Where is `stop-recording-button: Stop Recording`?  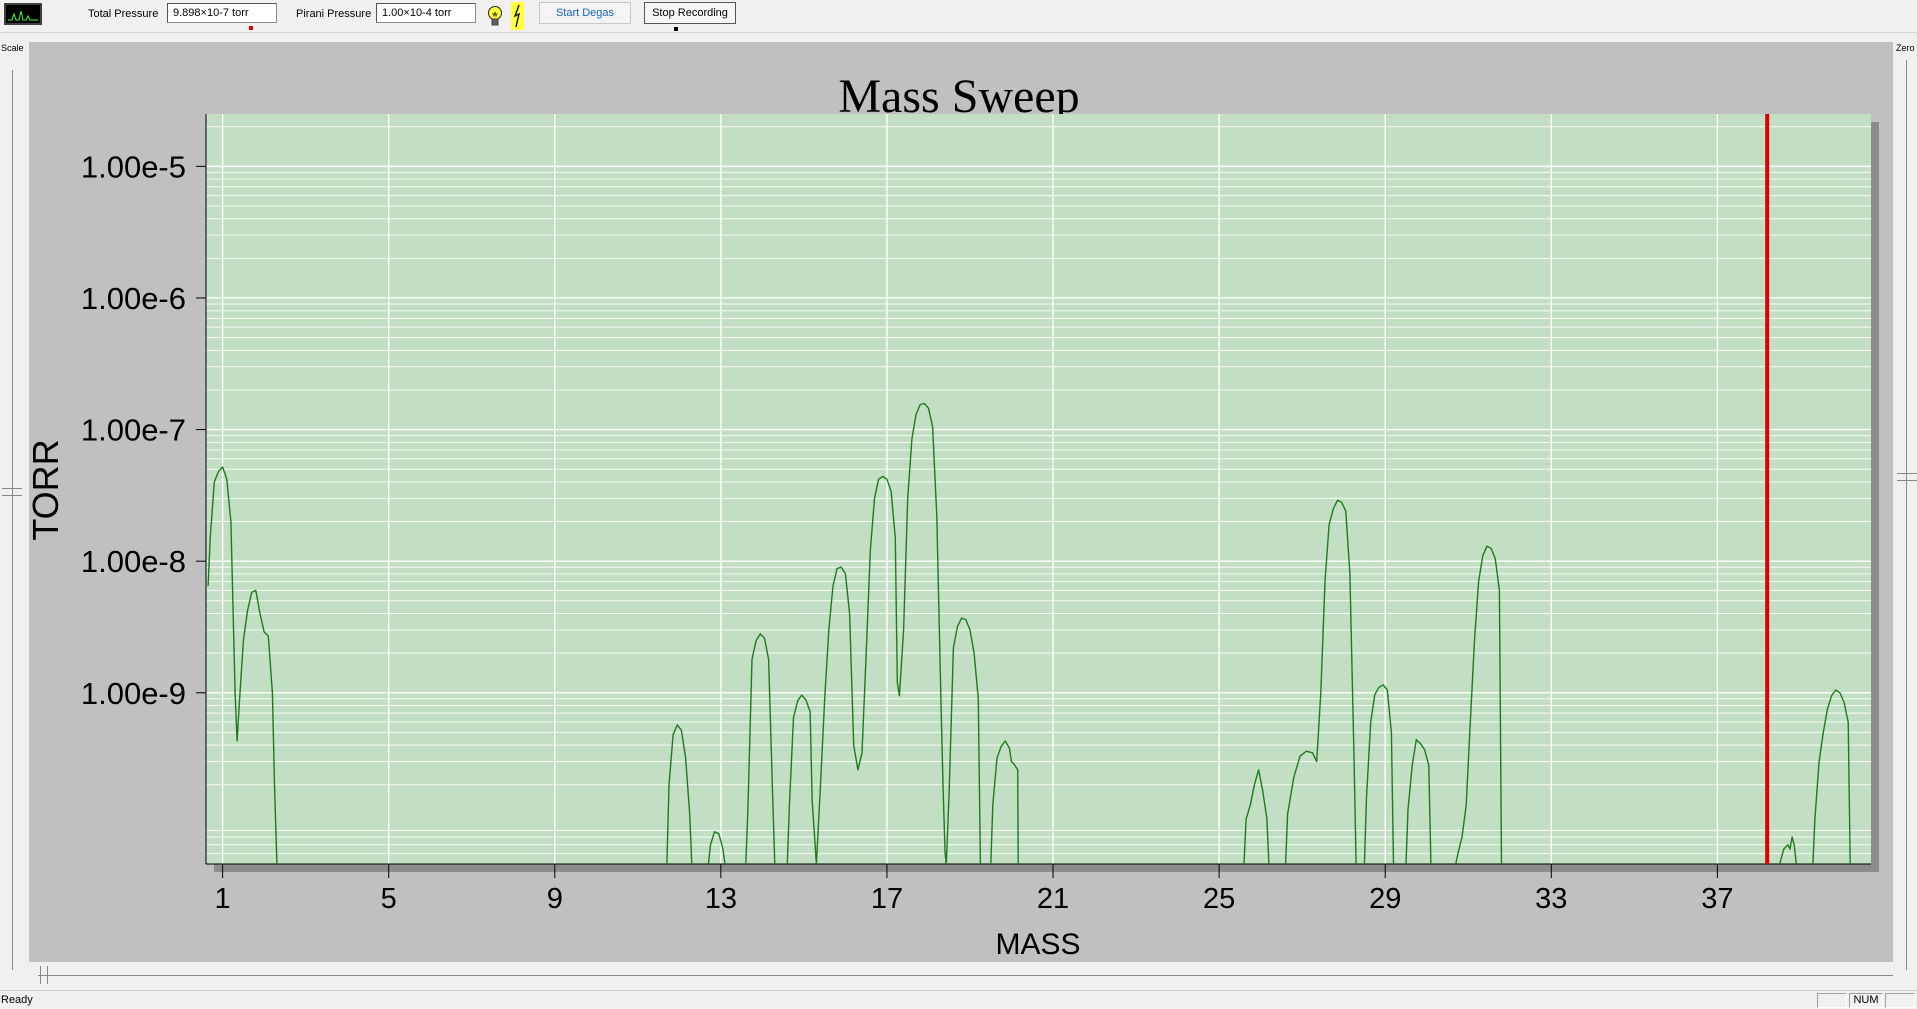
stop-recording-button: Stop Recording is located at coordinates (690, 13).